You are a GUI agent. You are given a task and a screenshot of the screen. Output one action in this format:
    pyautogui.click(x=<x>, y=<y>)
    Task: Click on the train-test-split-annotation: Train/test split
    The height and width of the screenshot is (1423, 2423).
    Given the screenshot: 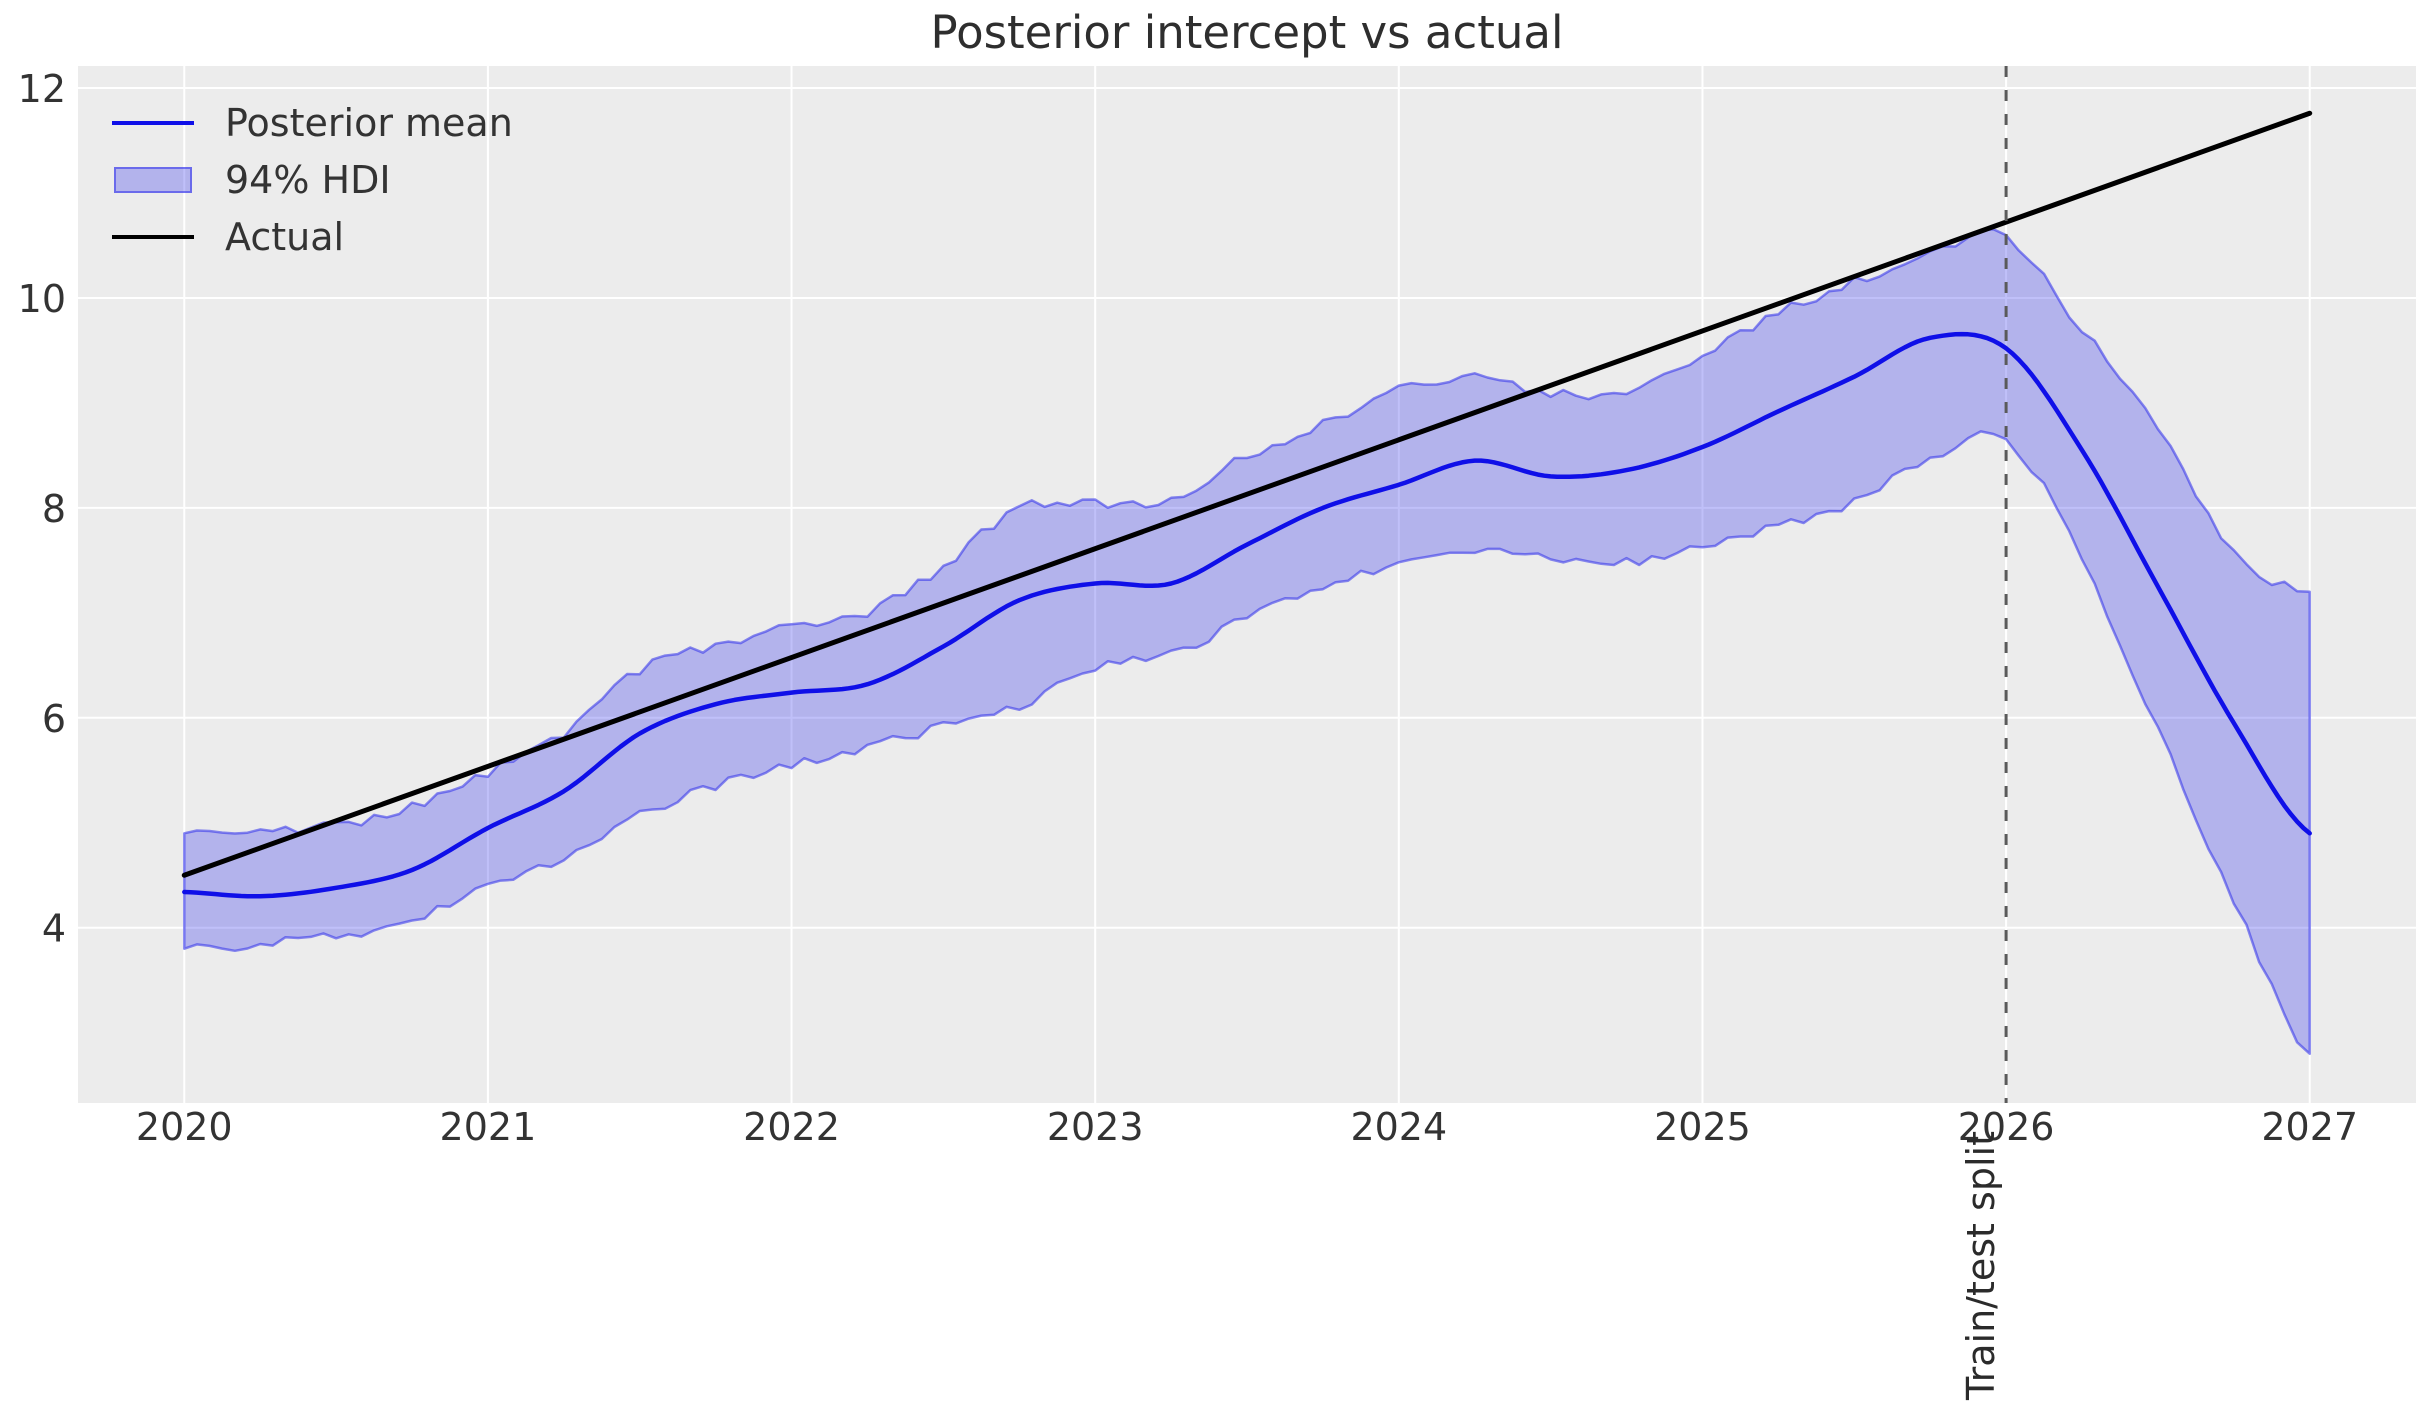 What is the action you would take?
    pyautogui.click(x=1981, y=1265)
    